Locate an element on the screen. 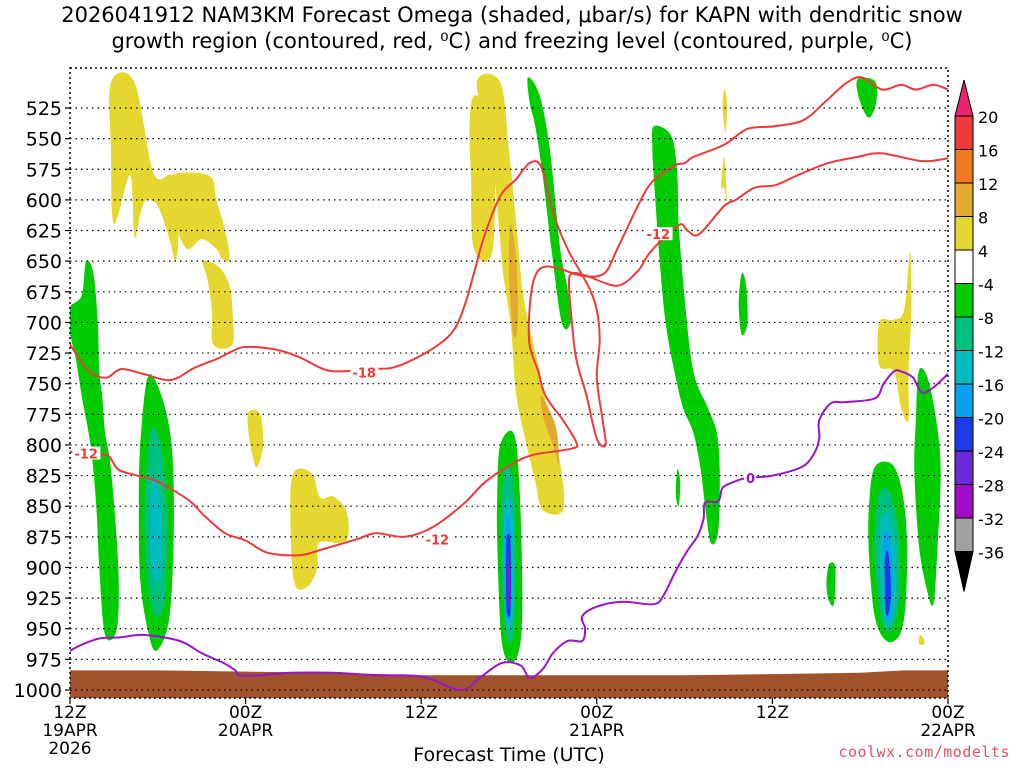  y-tick-label-625: 625 is located at coordinates (44, 232).